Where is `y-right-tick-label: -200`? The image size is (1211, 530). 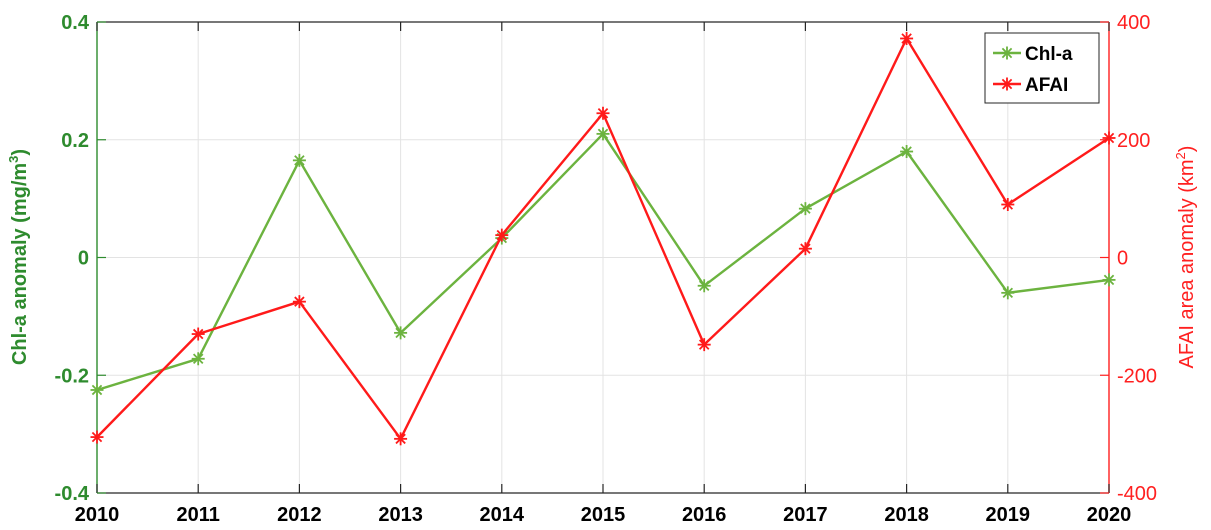
y-right-tick-label: -200 is located at coordinates (1137, 376).